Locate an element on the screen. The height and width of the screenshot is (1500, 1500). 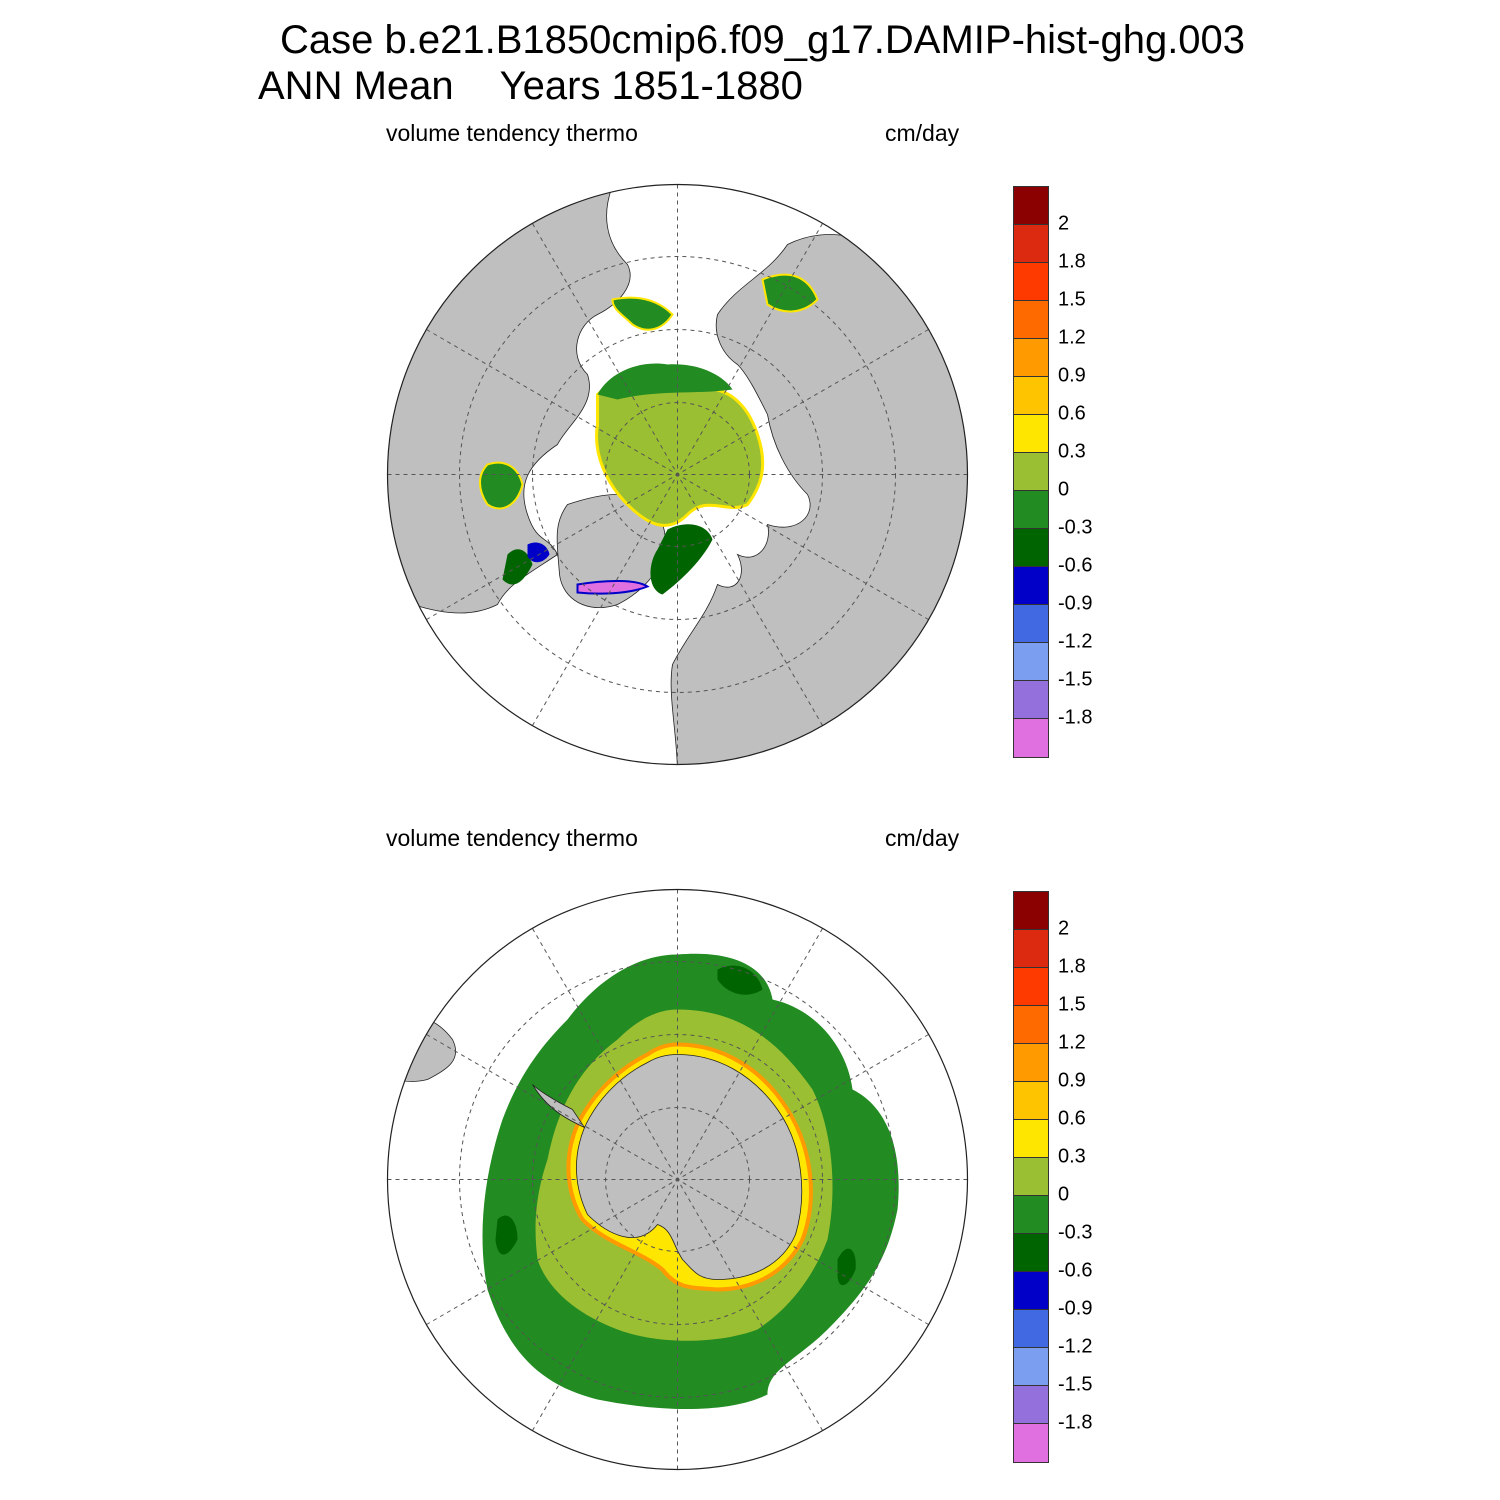
north-panel-title: volume tendency thermo is located at coordinates (512, 133).